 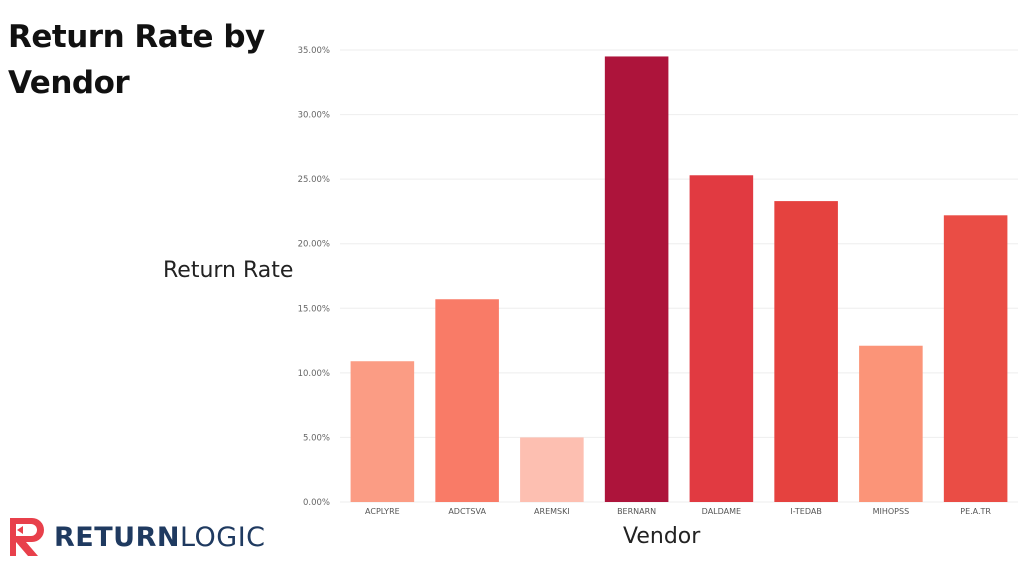 What do you see at coordinates (314, 116) in the screenshot?
I see `y-tick-label: 30.00%` at bounding box center [314, 116].